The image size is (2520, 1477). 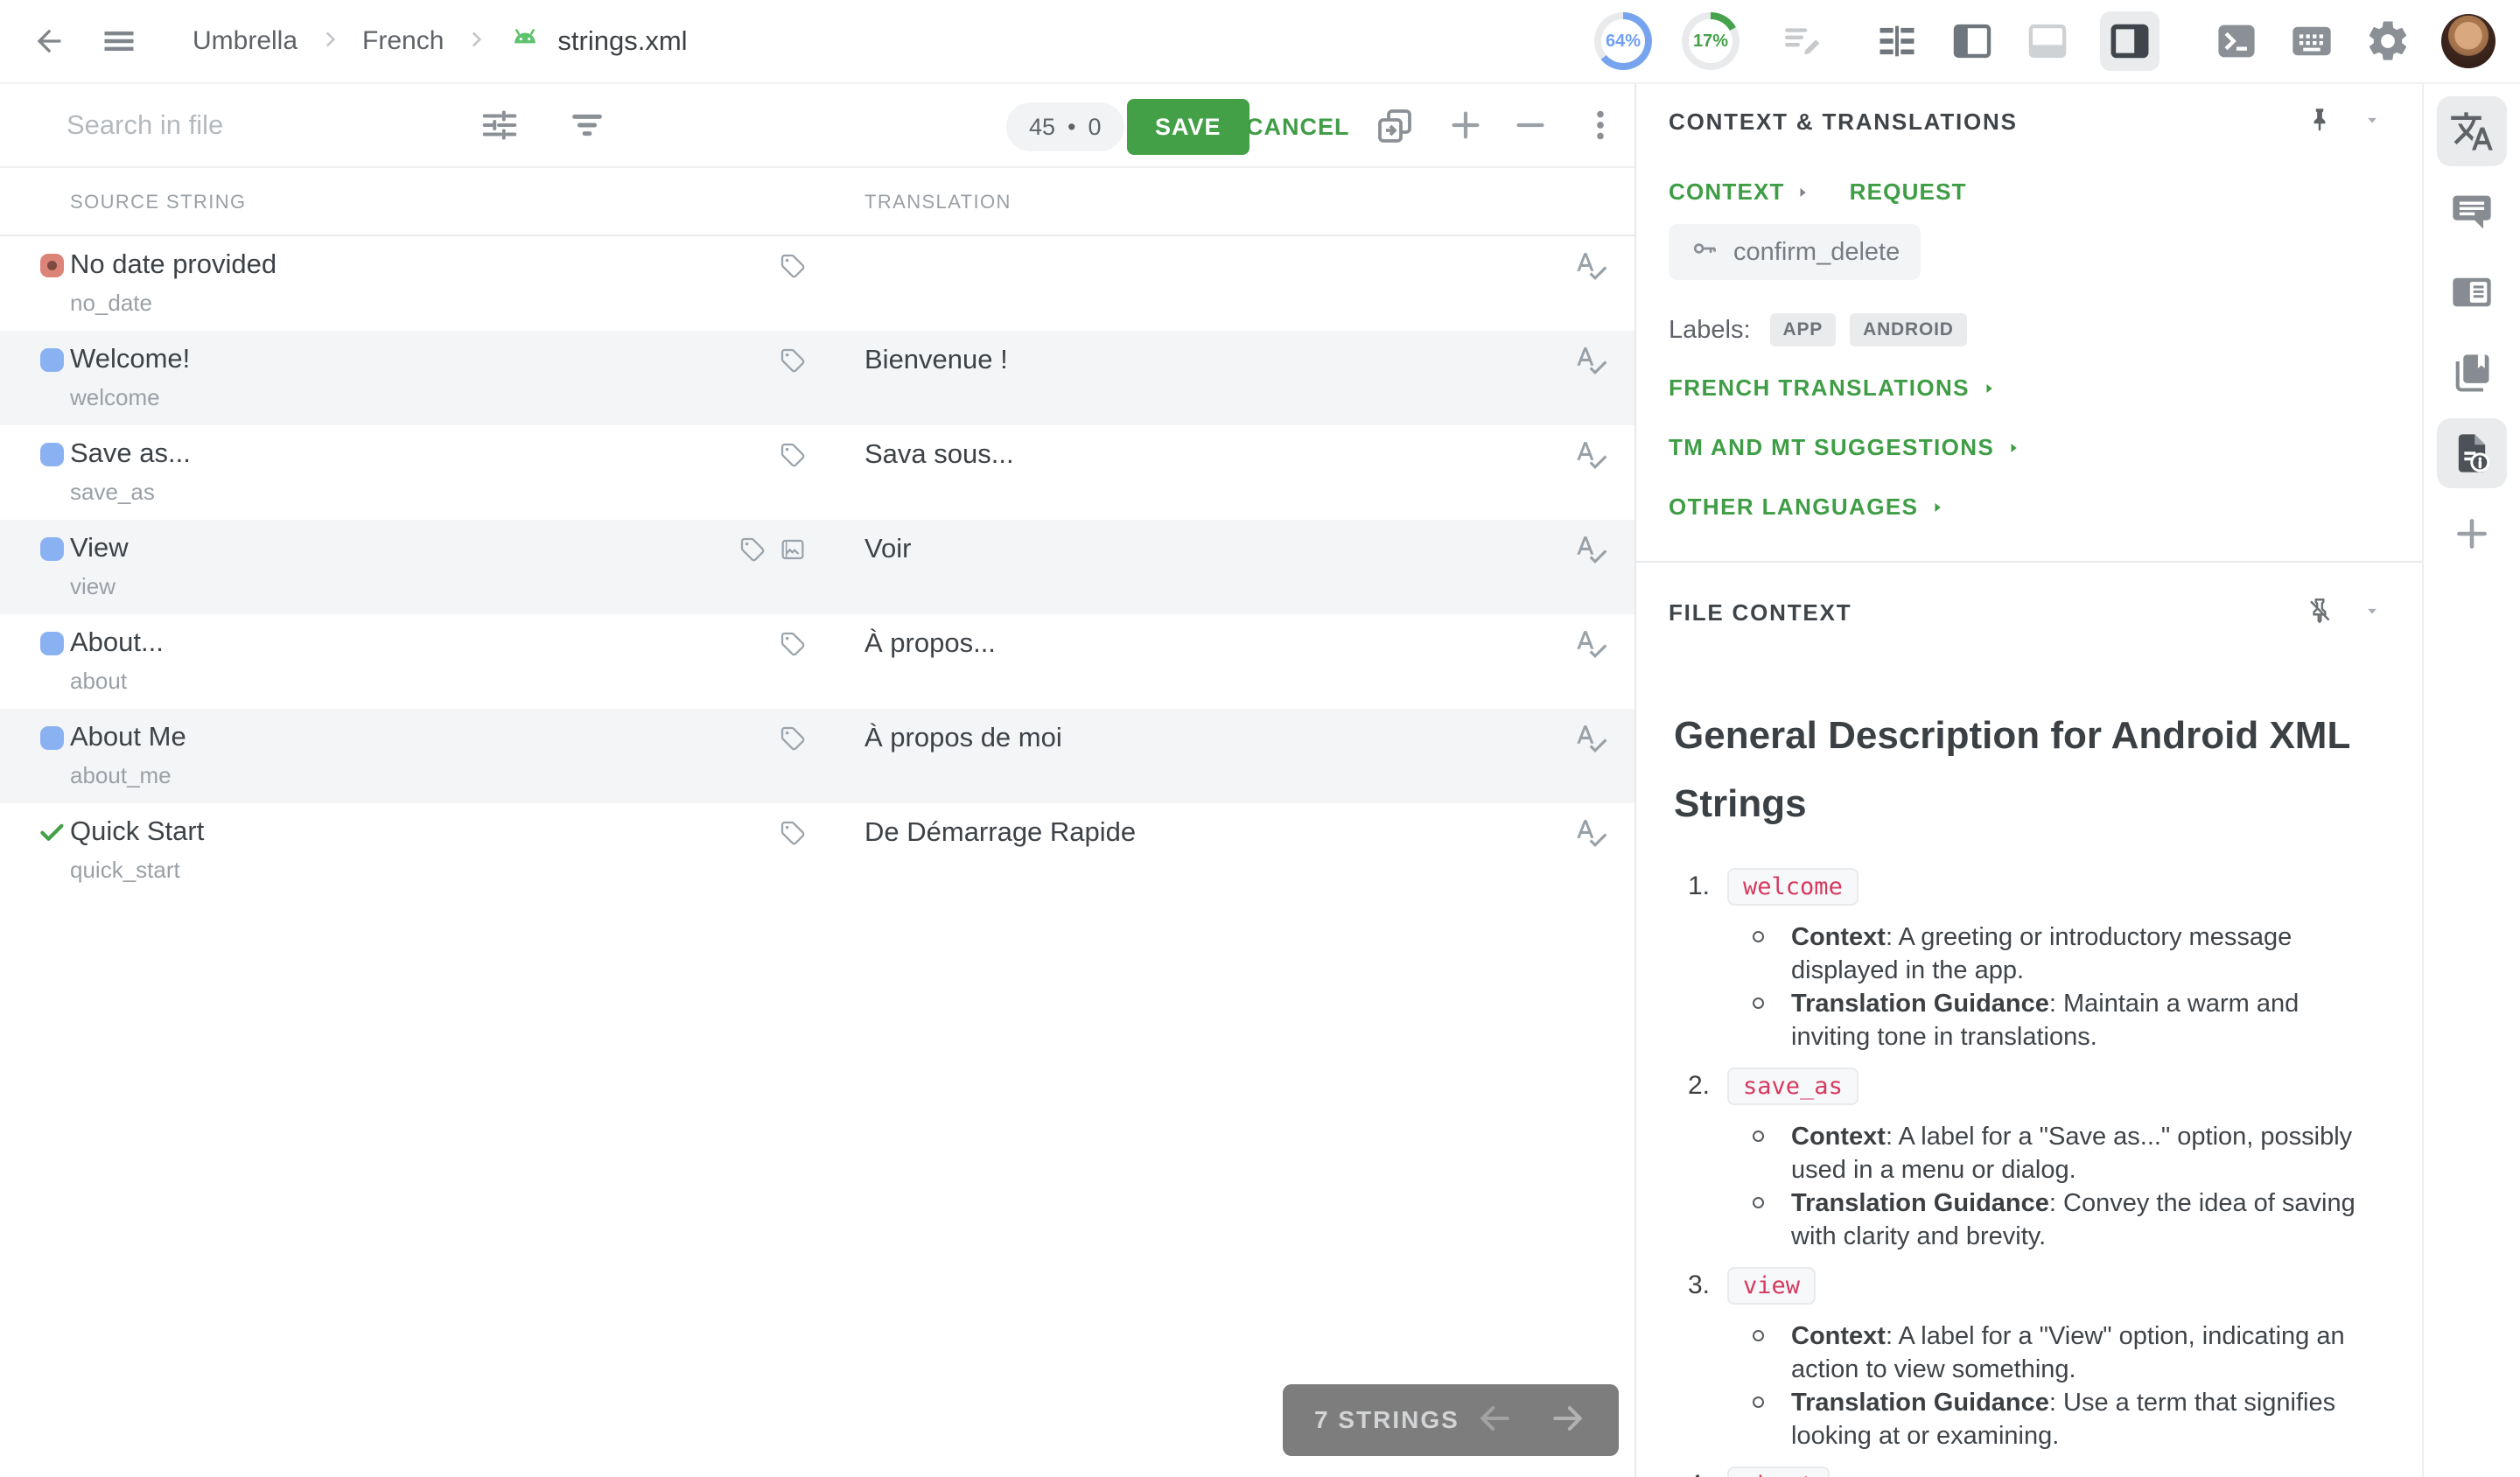 What do you see at coordinates (2472, 453) in the screenshot?
I see `file-context-panel-icon` at bounding box center [2472, 453].